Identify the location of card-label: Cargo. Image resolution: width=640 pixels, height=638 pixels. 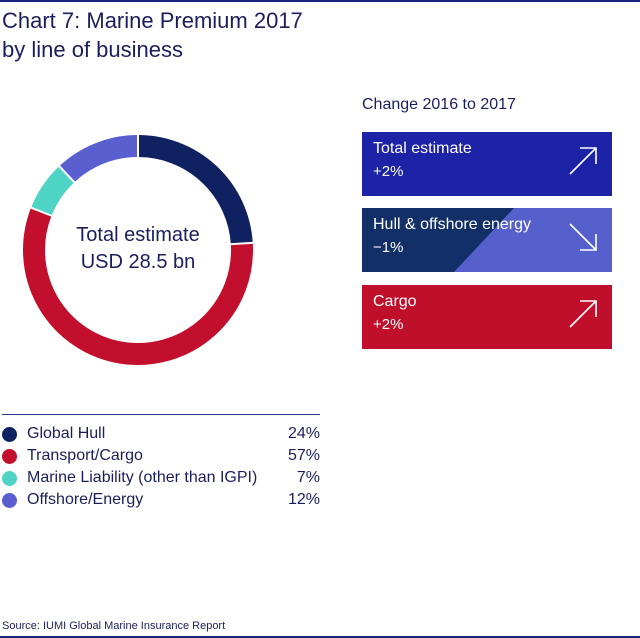
(395, 301).